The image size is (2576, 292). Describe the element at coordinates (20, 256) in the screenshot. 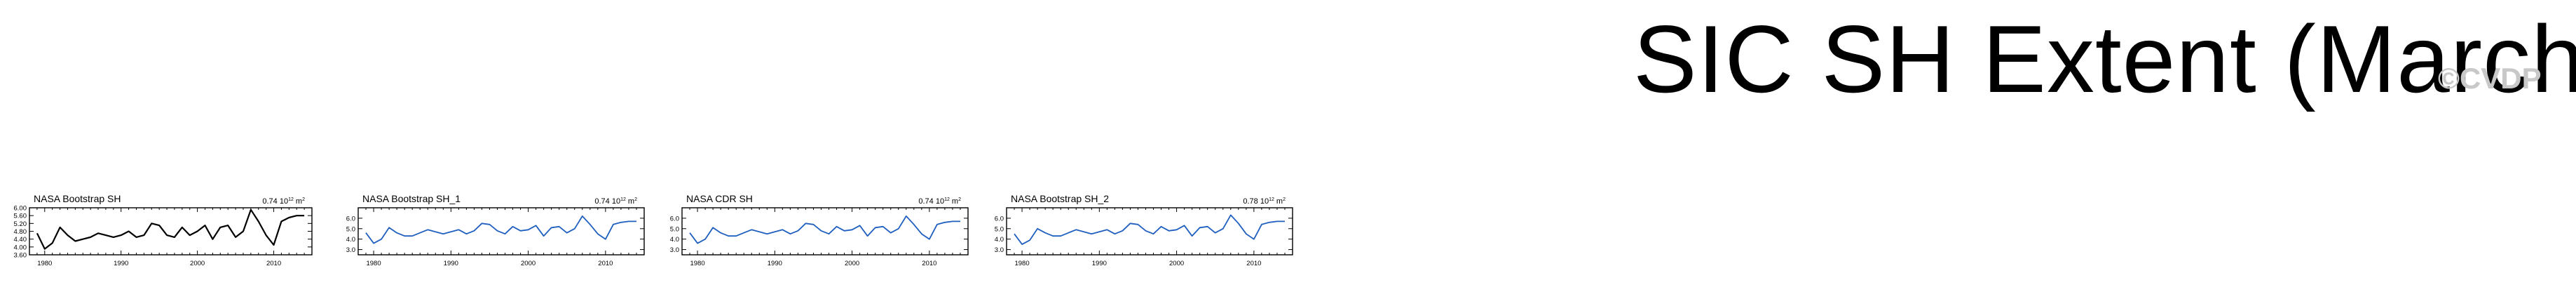

I see `y-tick-label: 3.60` at that location.